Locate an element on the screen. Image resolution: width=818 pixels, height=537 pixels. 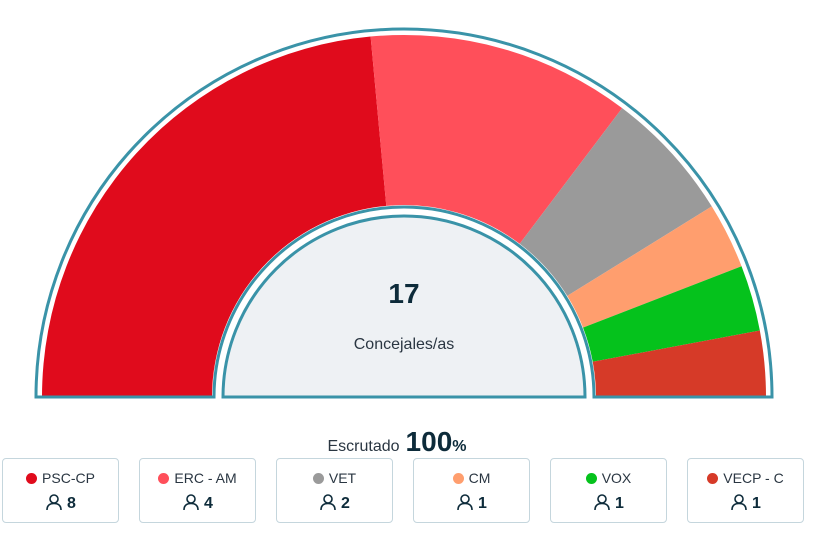
legend-seat-row: 4 is located at coordinates (197, 503).